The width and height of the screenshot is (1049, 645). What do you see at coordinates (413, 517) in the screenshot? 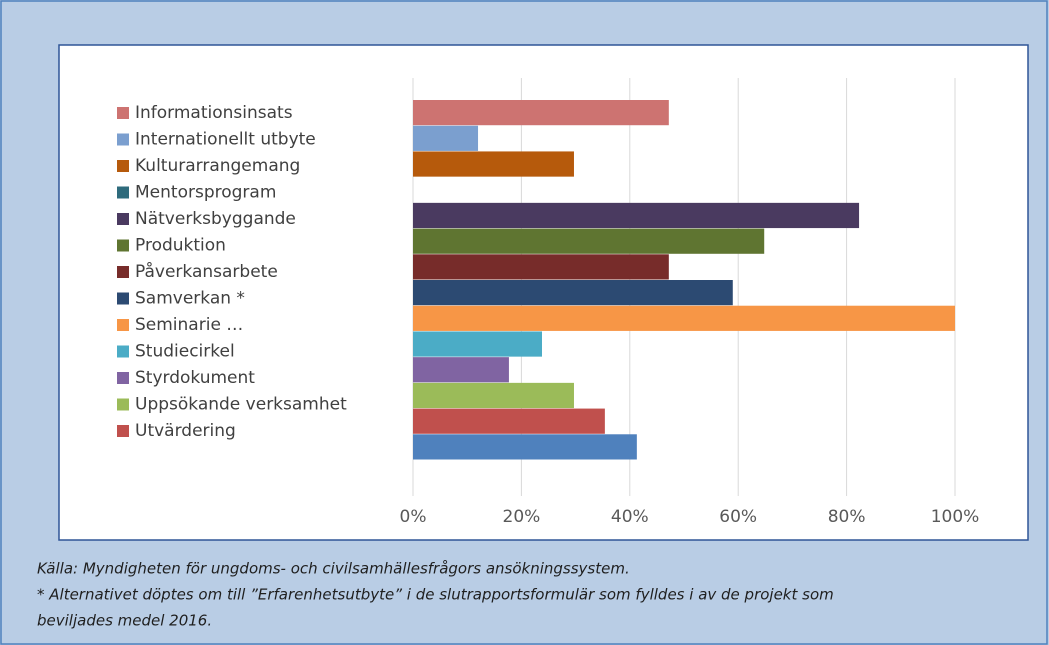
I see `x-tick-label: 0%` at bounding box center [413, 517].